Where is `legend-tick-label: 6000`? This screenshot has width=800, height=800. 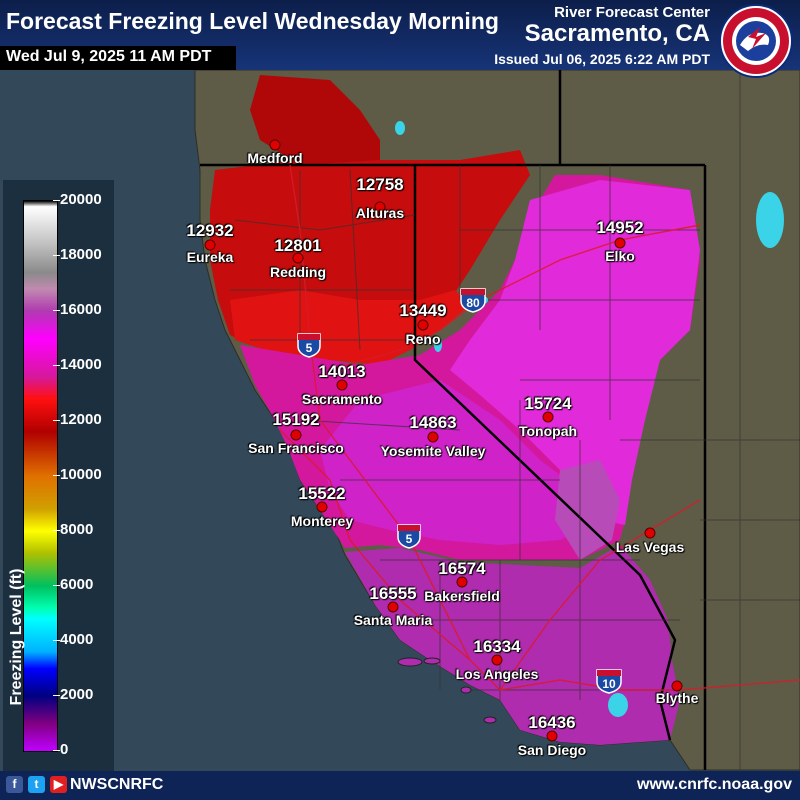 legend-tick-label: 6000 is located at coordinates (77, 584).